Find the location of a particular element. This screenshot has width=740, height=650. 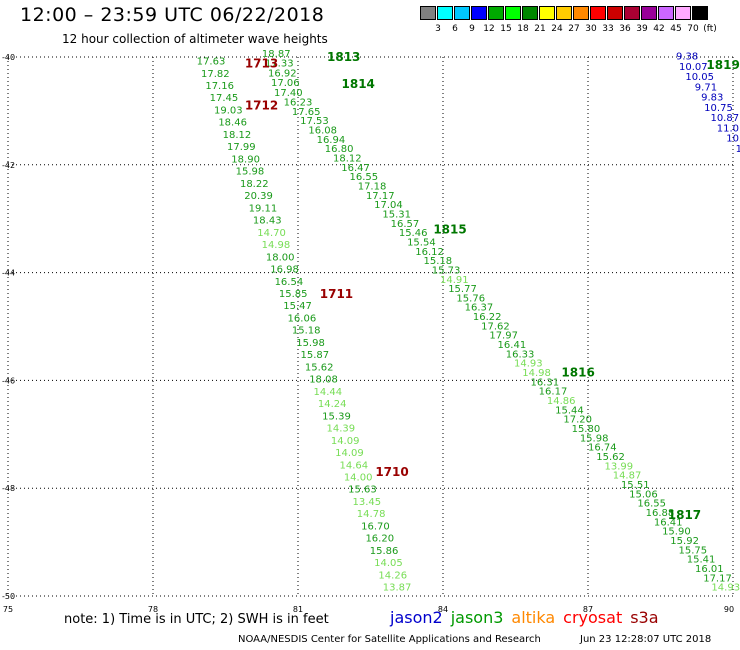

wave-height-value: 17.40 is located at coordinates (288, 93).